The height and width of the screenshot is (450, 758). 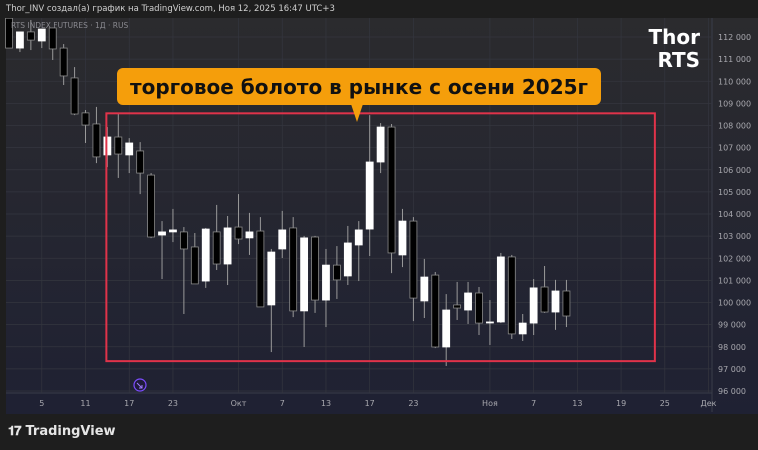 I want to click on time-tick-label: 13, so click(x=577, y=403).